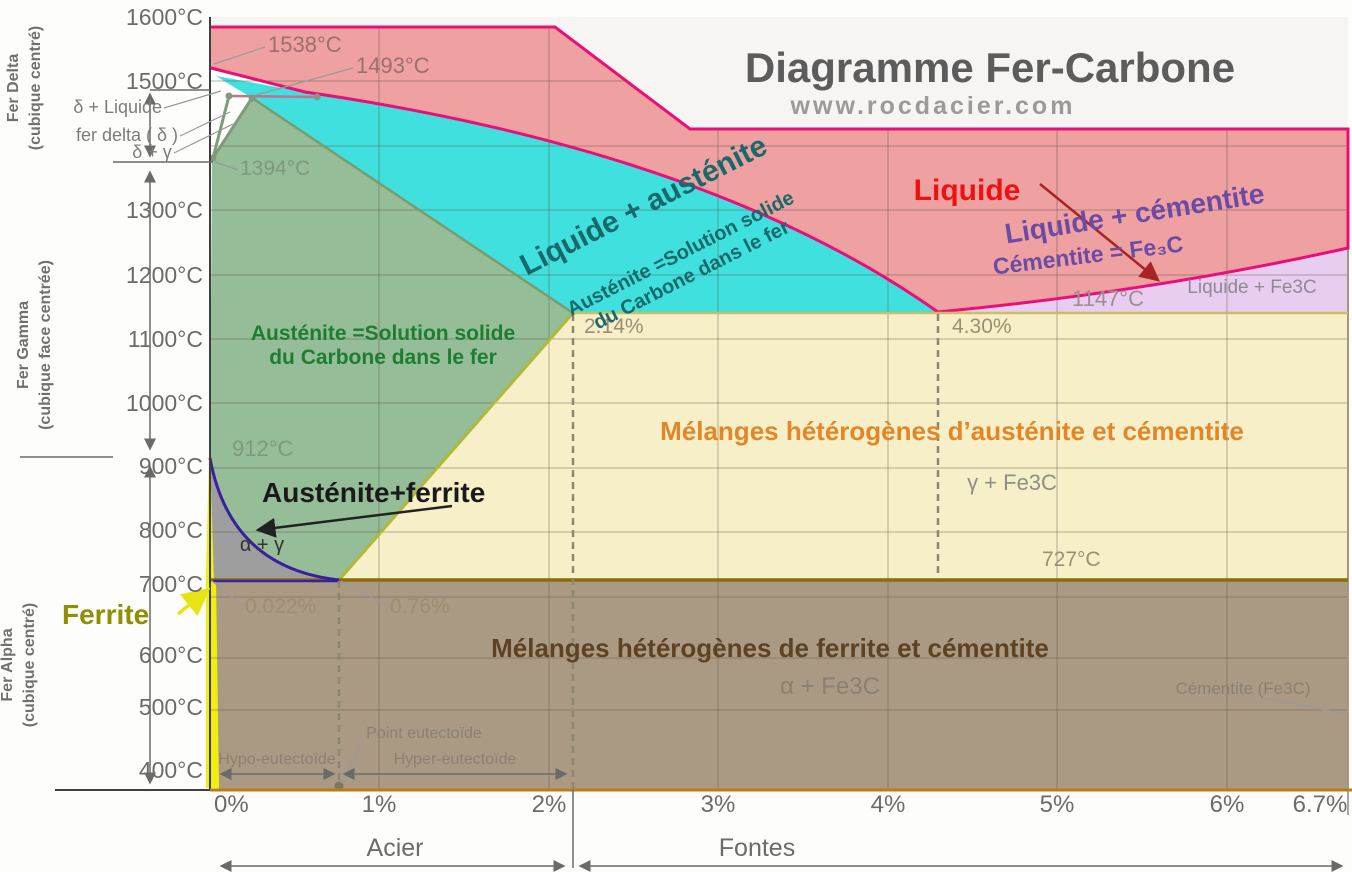  I want to click on boundary-a3, so click(274, 519).